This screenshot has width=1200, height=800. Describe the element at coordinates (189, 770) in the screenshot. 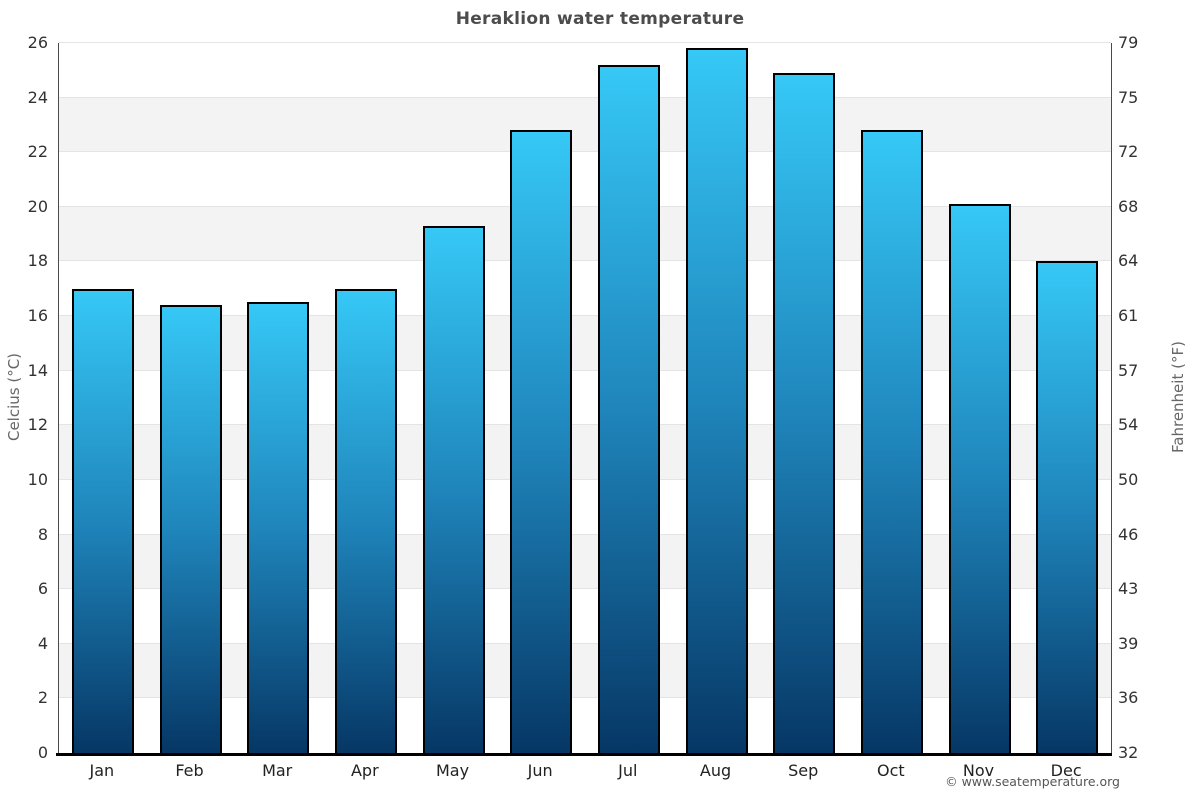

I see `x-label-feb: Feb` at that location.